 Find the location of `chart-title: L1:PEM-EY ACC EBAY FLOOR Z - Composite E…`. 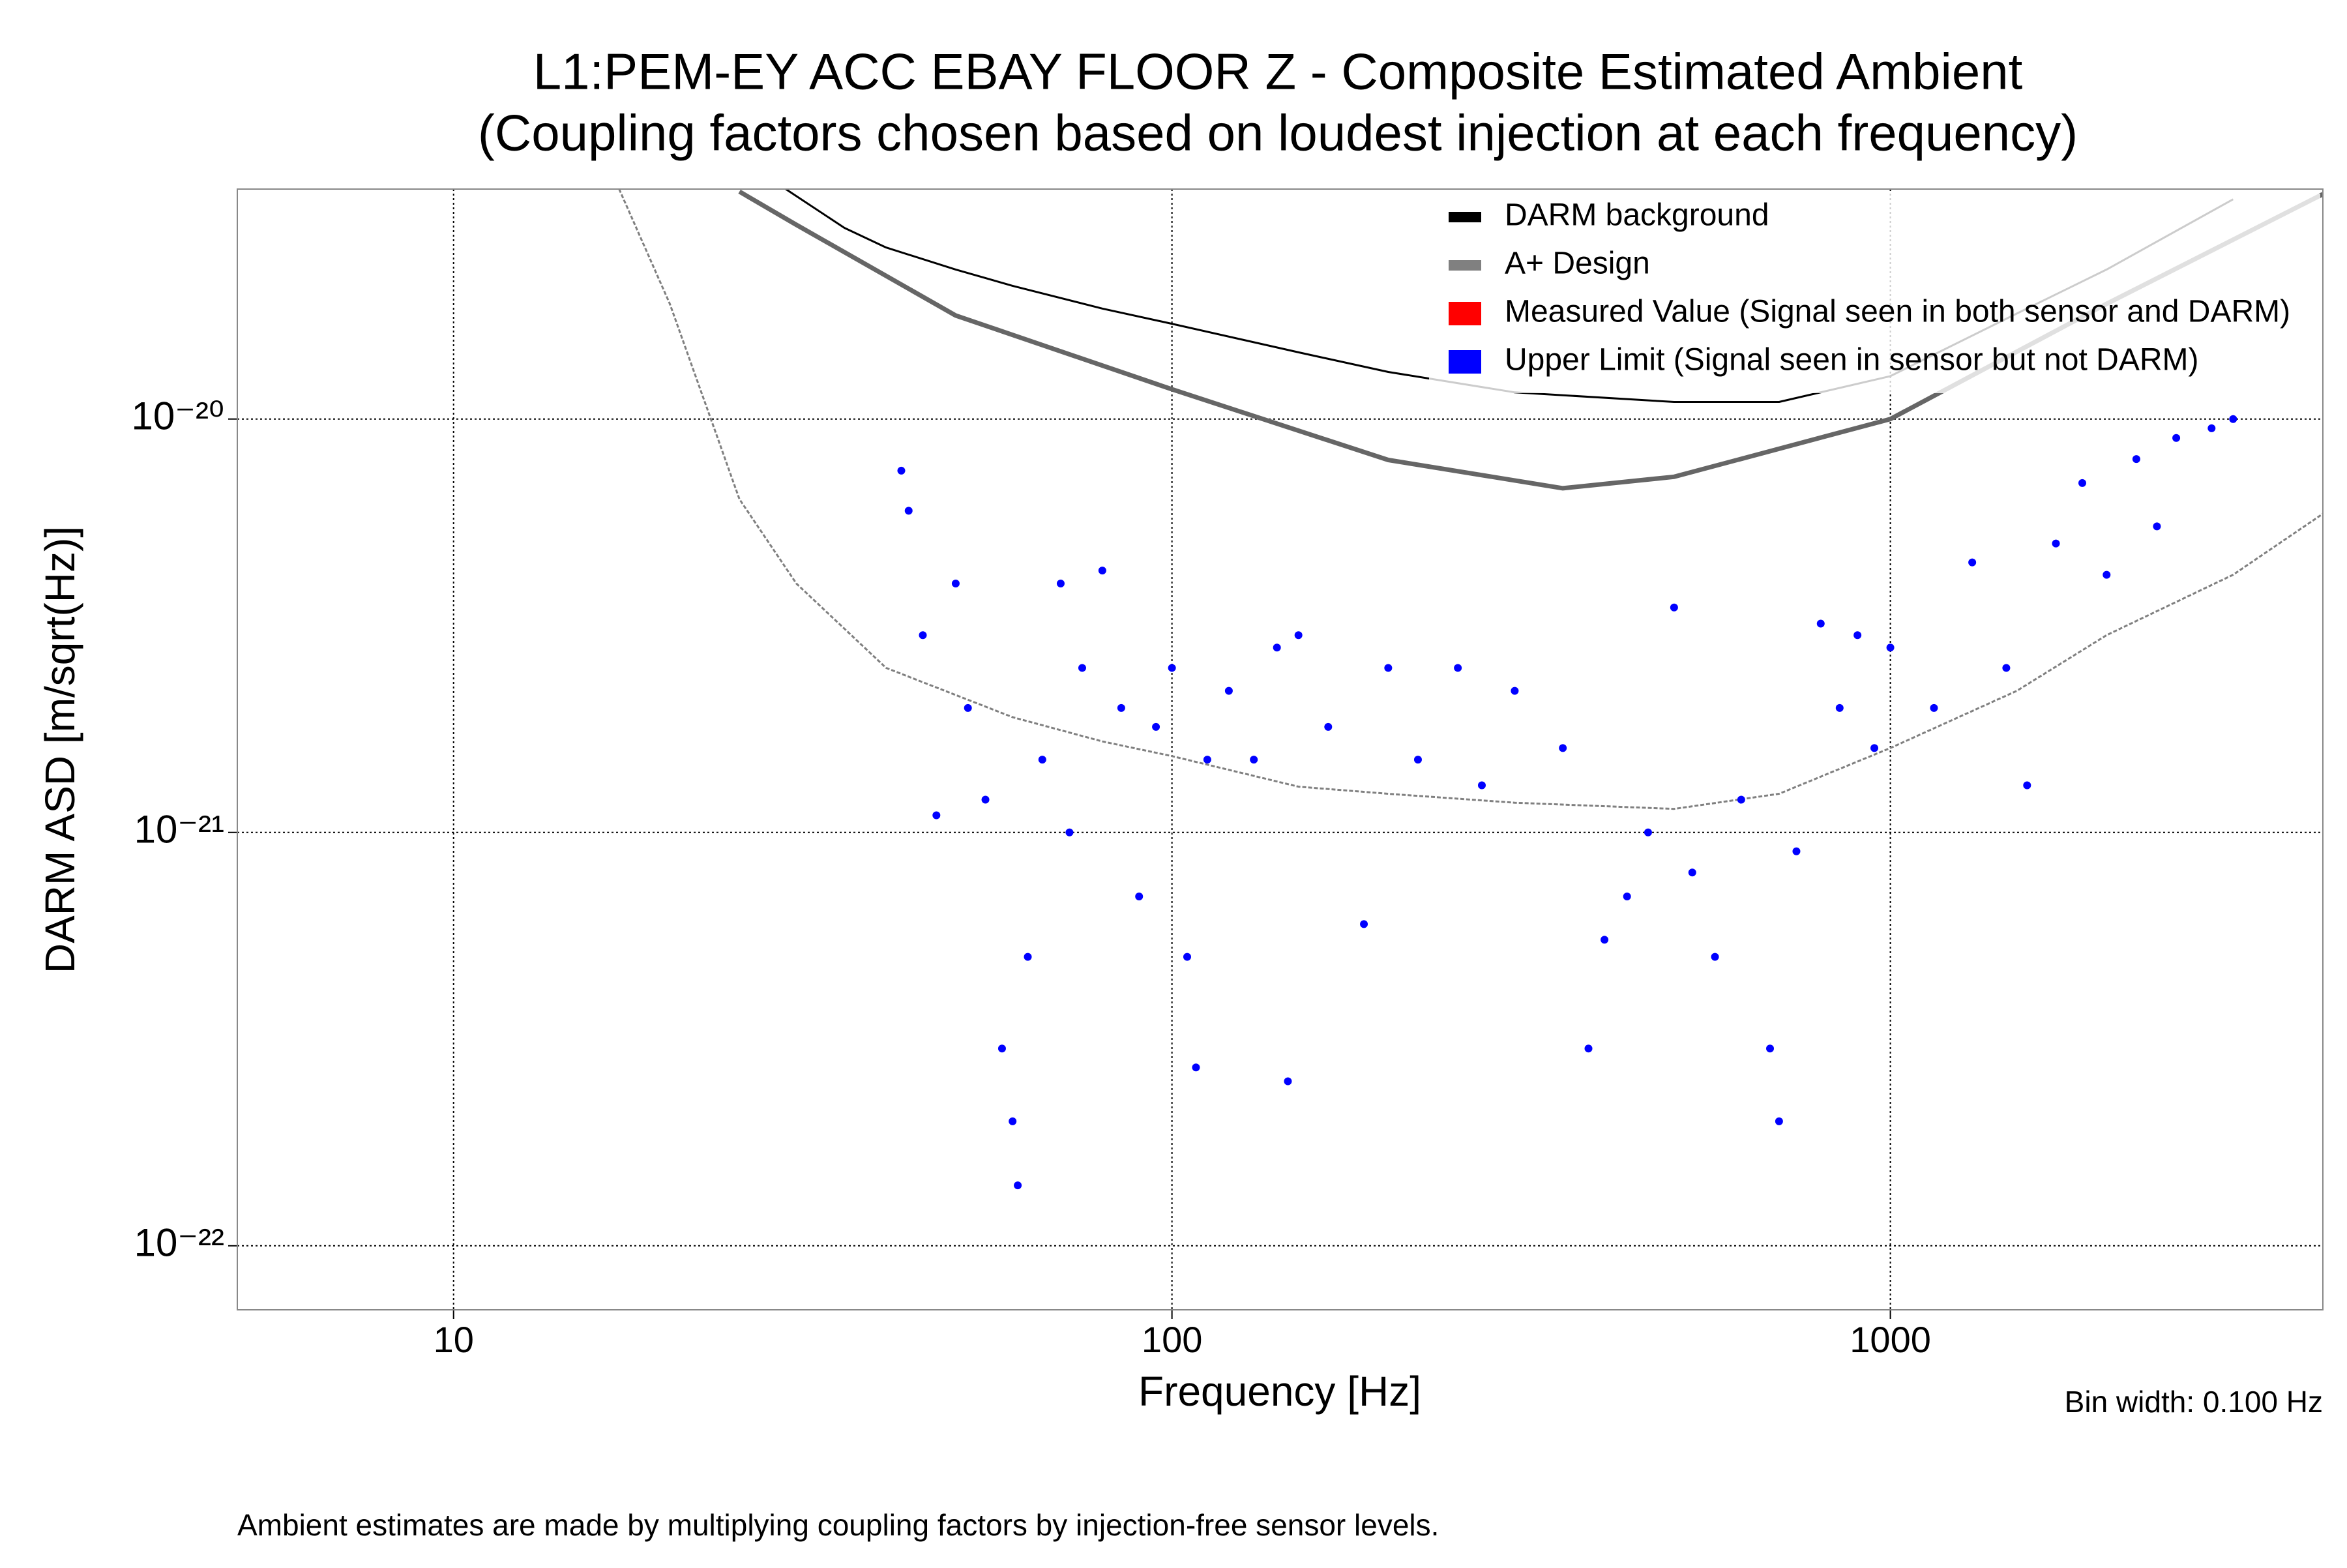

chart-title: L1:PEM-EY ACC EBAY FLOOR Z - Composite E… is located at coordinates (1278, 71).